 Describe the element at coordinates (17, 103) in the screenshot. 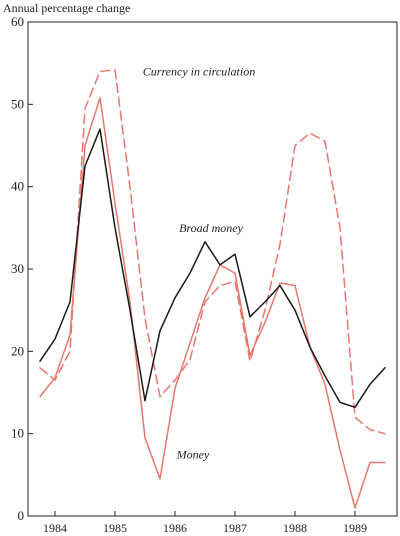

I see `y-tick-label: 50` at that location.